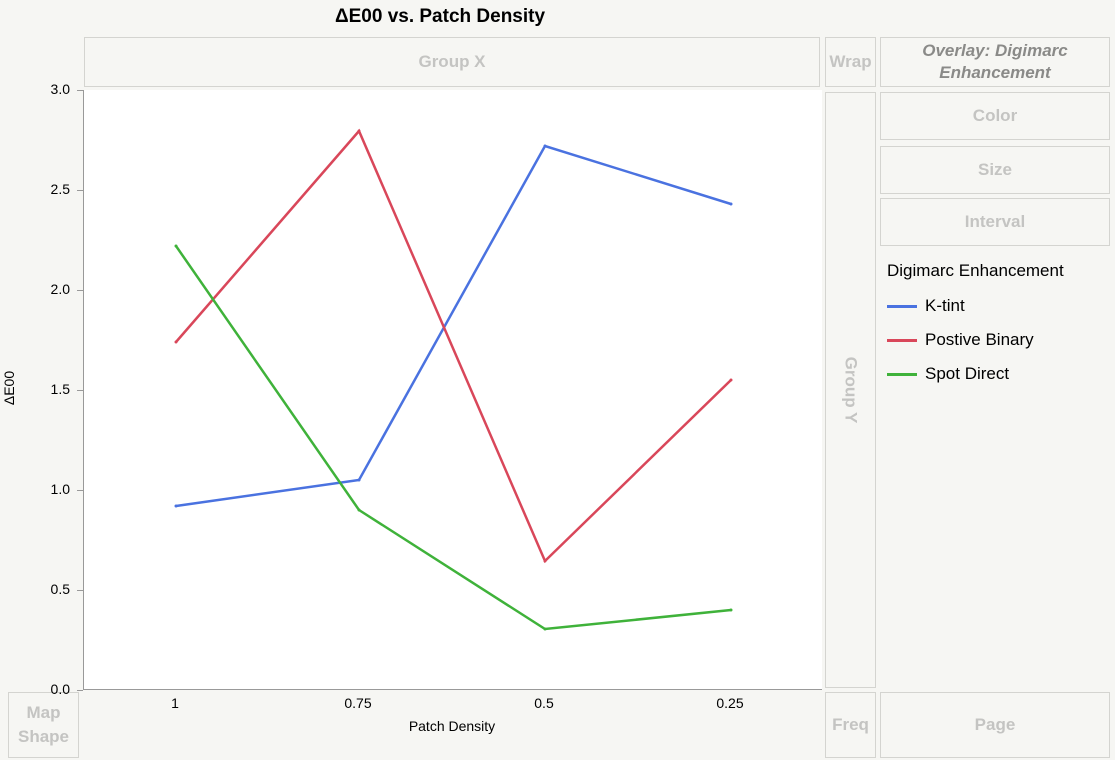 This screenshot has height=760, width=1115. Describe the element at coordinates (60, 289) in the screenshot. I see `y-tick-label: 2.0` at that location.